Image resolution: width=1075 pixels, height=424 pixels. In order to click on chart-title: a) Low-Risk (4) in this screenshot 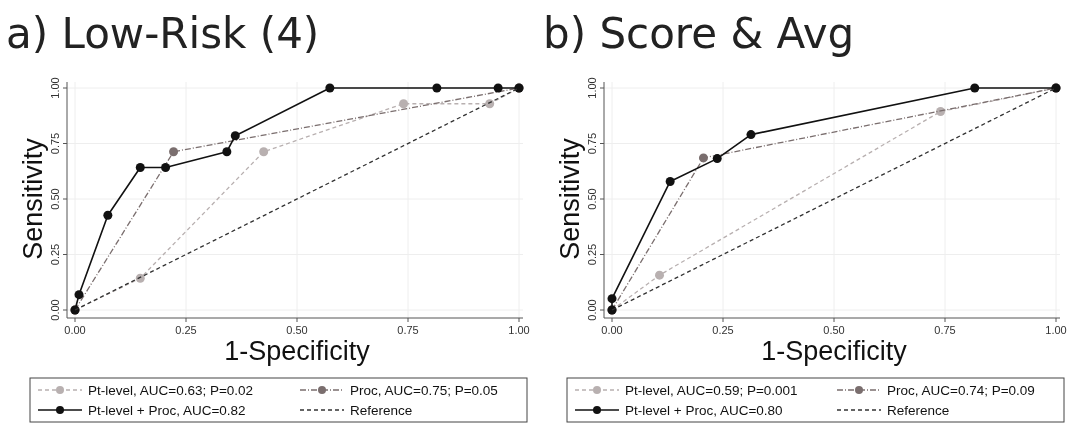, I will do `click(163, 33)`.